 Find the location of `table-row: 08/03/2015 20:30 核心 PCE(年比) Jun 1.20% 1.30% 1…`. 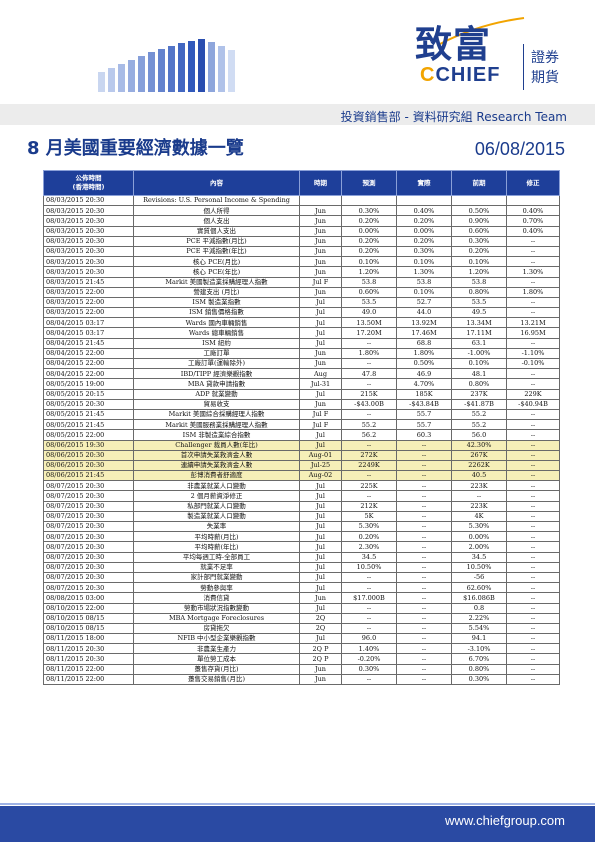

table-row: 08/03/2015 20:30 核心 PCE(年比) Jun 1.20% 1.30% 1… is located at coordinates (301, 272).